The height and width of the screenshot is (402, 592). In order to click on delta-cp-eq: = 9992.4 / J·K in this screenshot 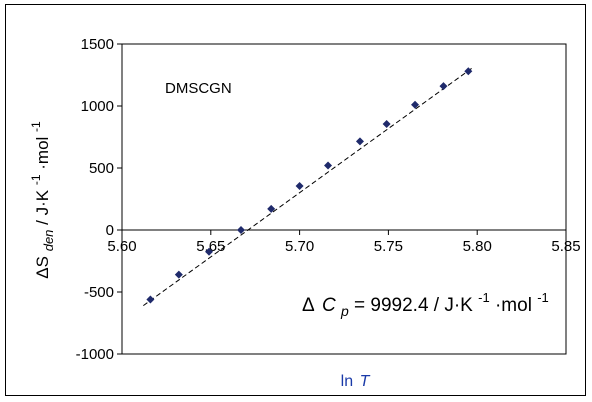, I will do `click(413, 305)`.